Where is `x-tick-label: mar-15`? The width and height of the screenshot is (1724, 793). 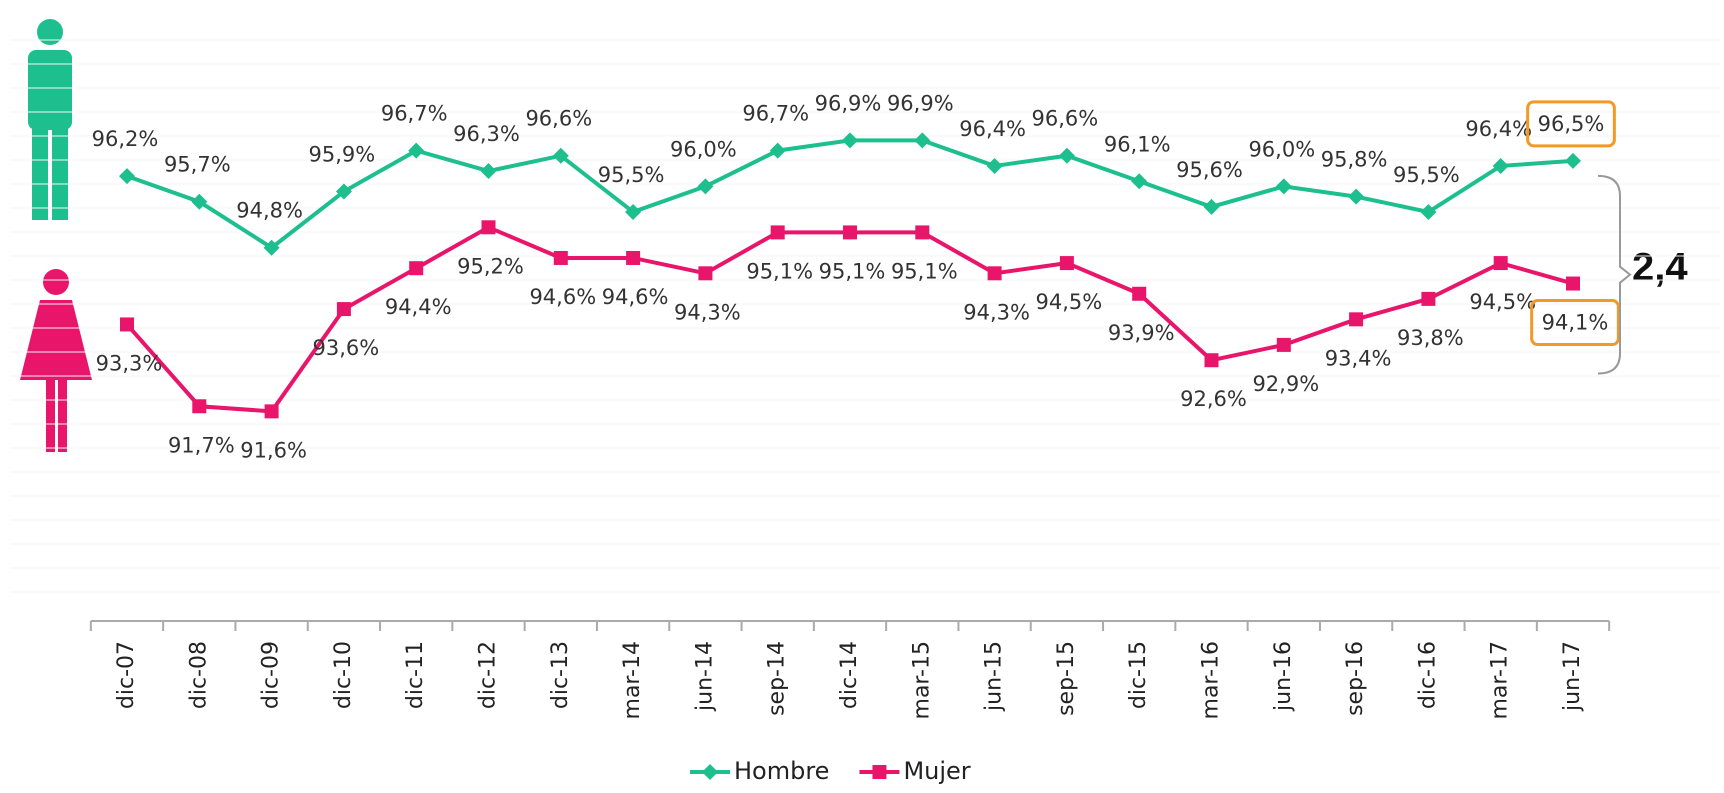 x-tick-label: mar-15 is located at coordinates (921, 680).